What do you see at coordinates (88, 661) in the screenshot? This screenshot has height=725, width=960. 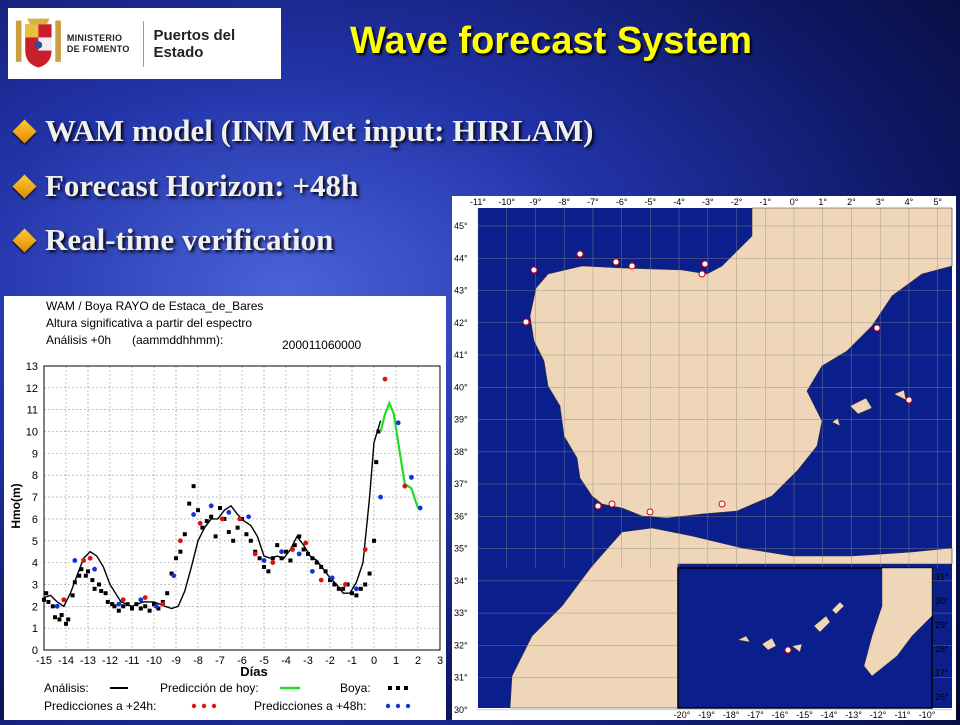 I see `x-tick-label: -13` at bounding box center [88, 661].